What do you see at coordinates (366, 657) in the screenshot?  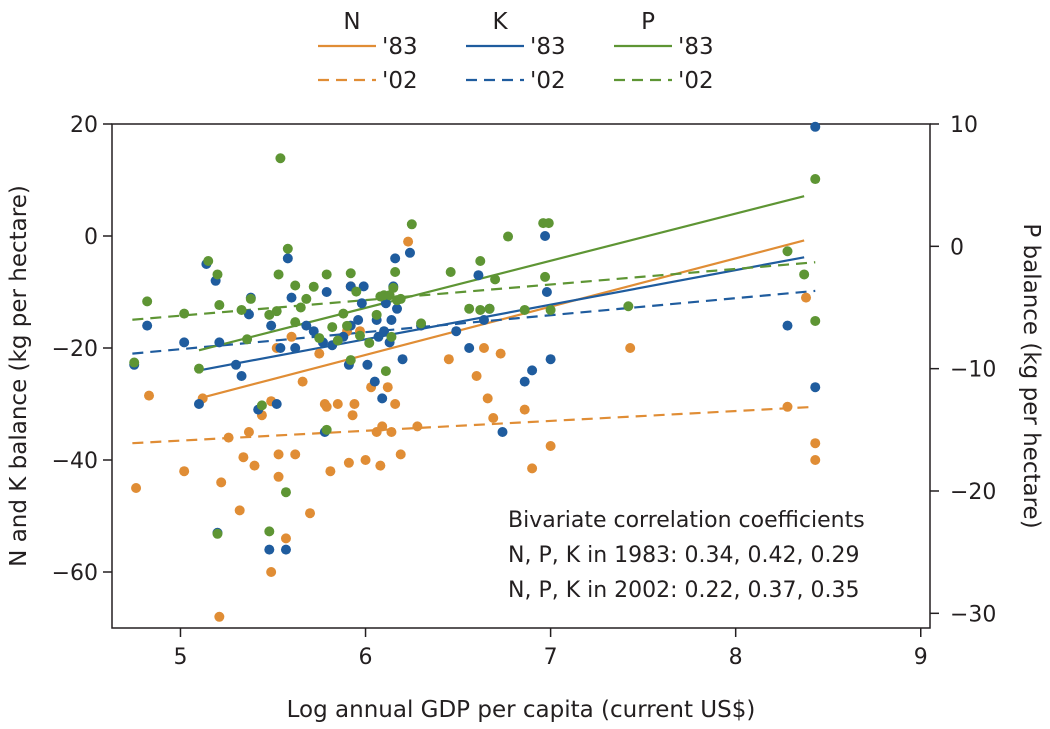 I see `x-tick-label: 6` at bounding box center [366, 657].